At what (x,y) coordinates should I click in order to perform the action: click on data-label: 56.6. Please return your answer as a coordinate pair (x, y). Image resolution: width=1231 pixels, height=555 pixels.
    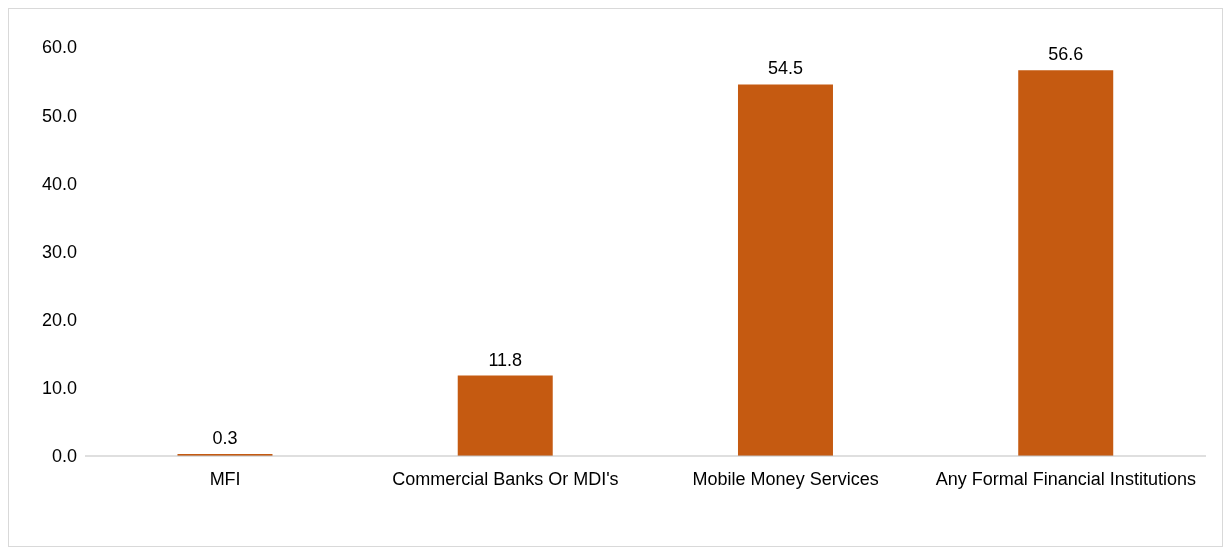
    Looking at the image, I should click on (1066, 54).